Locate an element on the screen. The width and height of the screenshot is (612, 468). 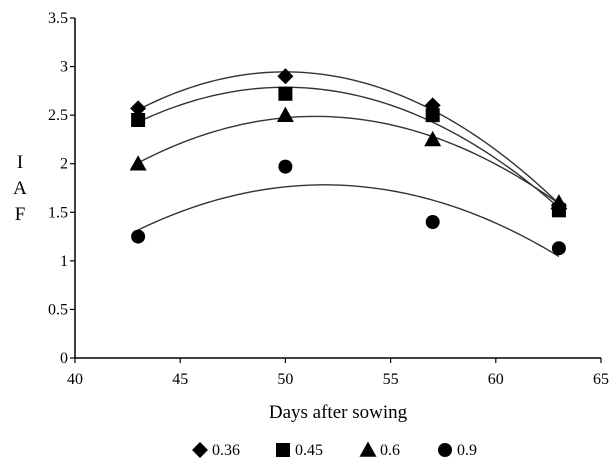
x-tick-label: 40 is located at coordinates (75, 379).